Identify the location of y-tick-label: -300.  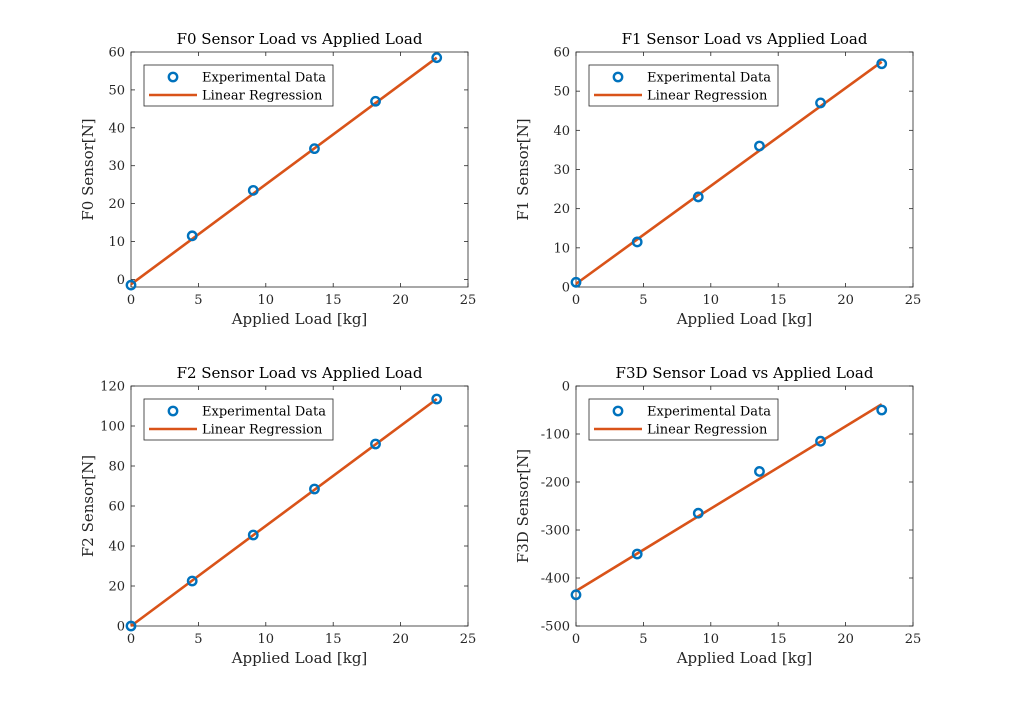
(555, 531).